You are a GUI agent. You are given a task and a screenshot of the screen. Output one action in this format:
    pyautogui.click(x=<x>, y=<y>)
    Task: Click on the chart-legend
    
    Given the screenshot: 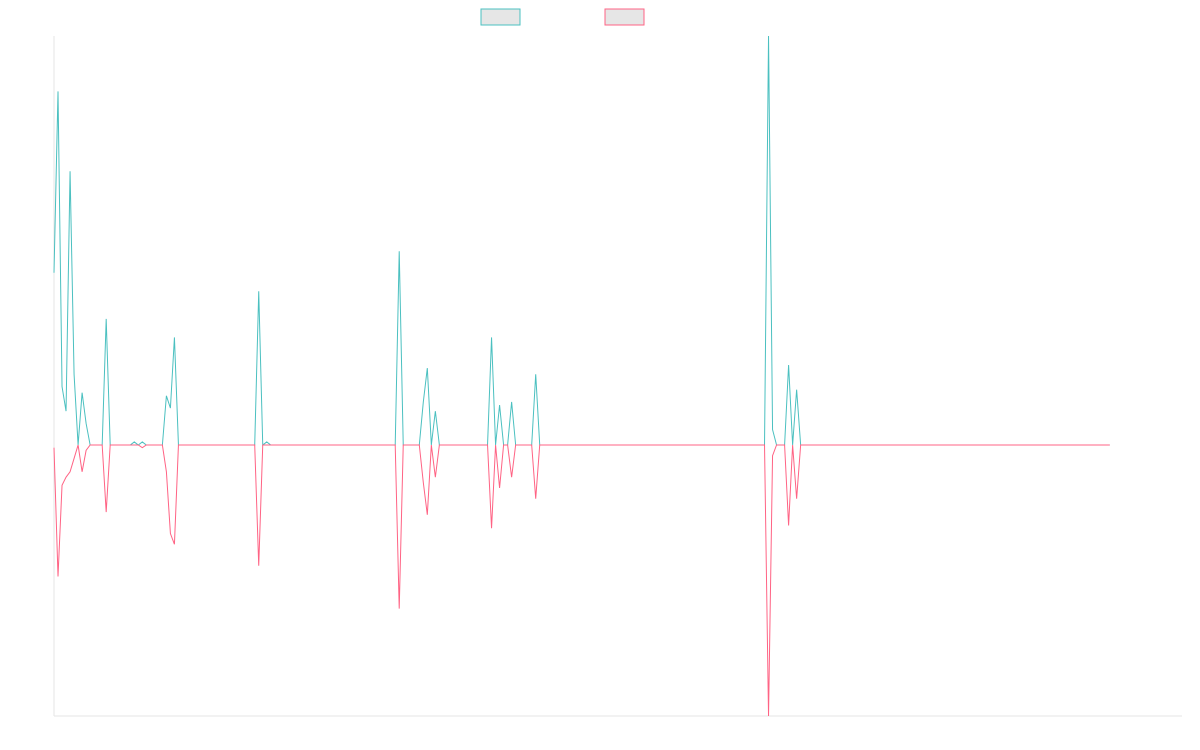 What is the action you would take?
    pyautogui.click(x=562, y=17)
    